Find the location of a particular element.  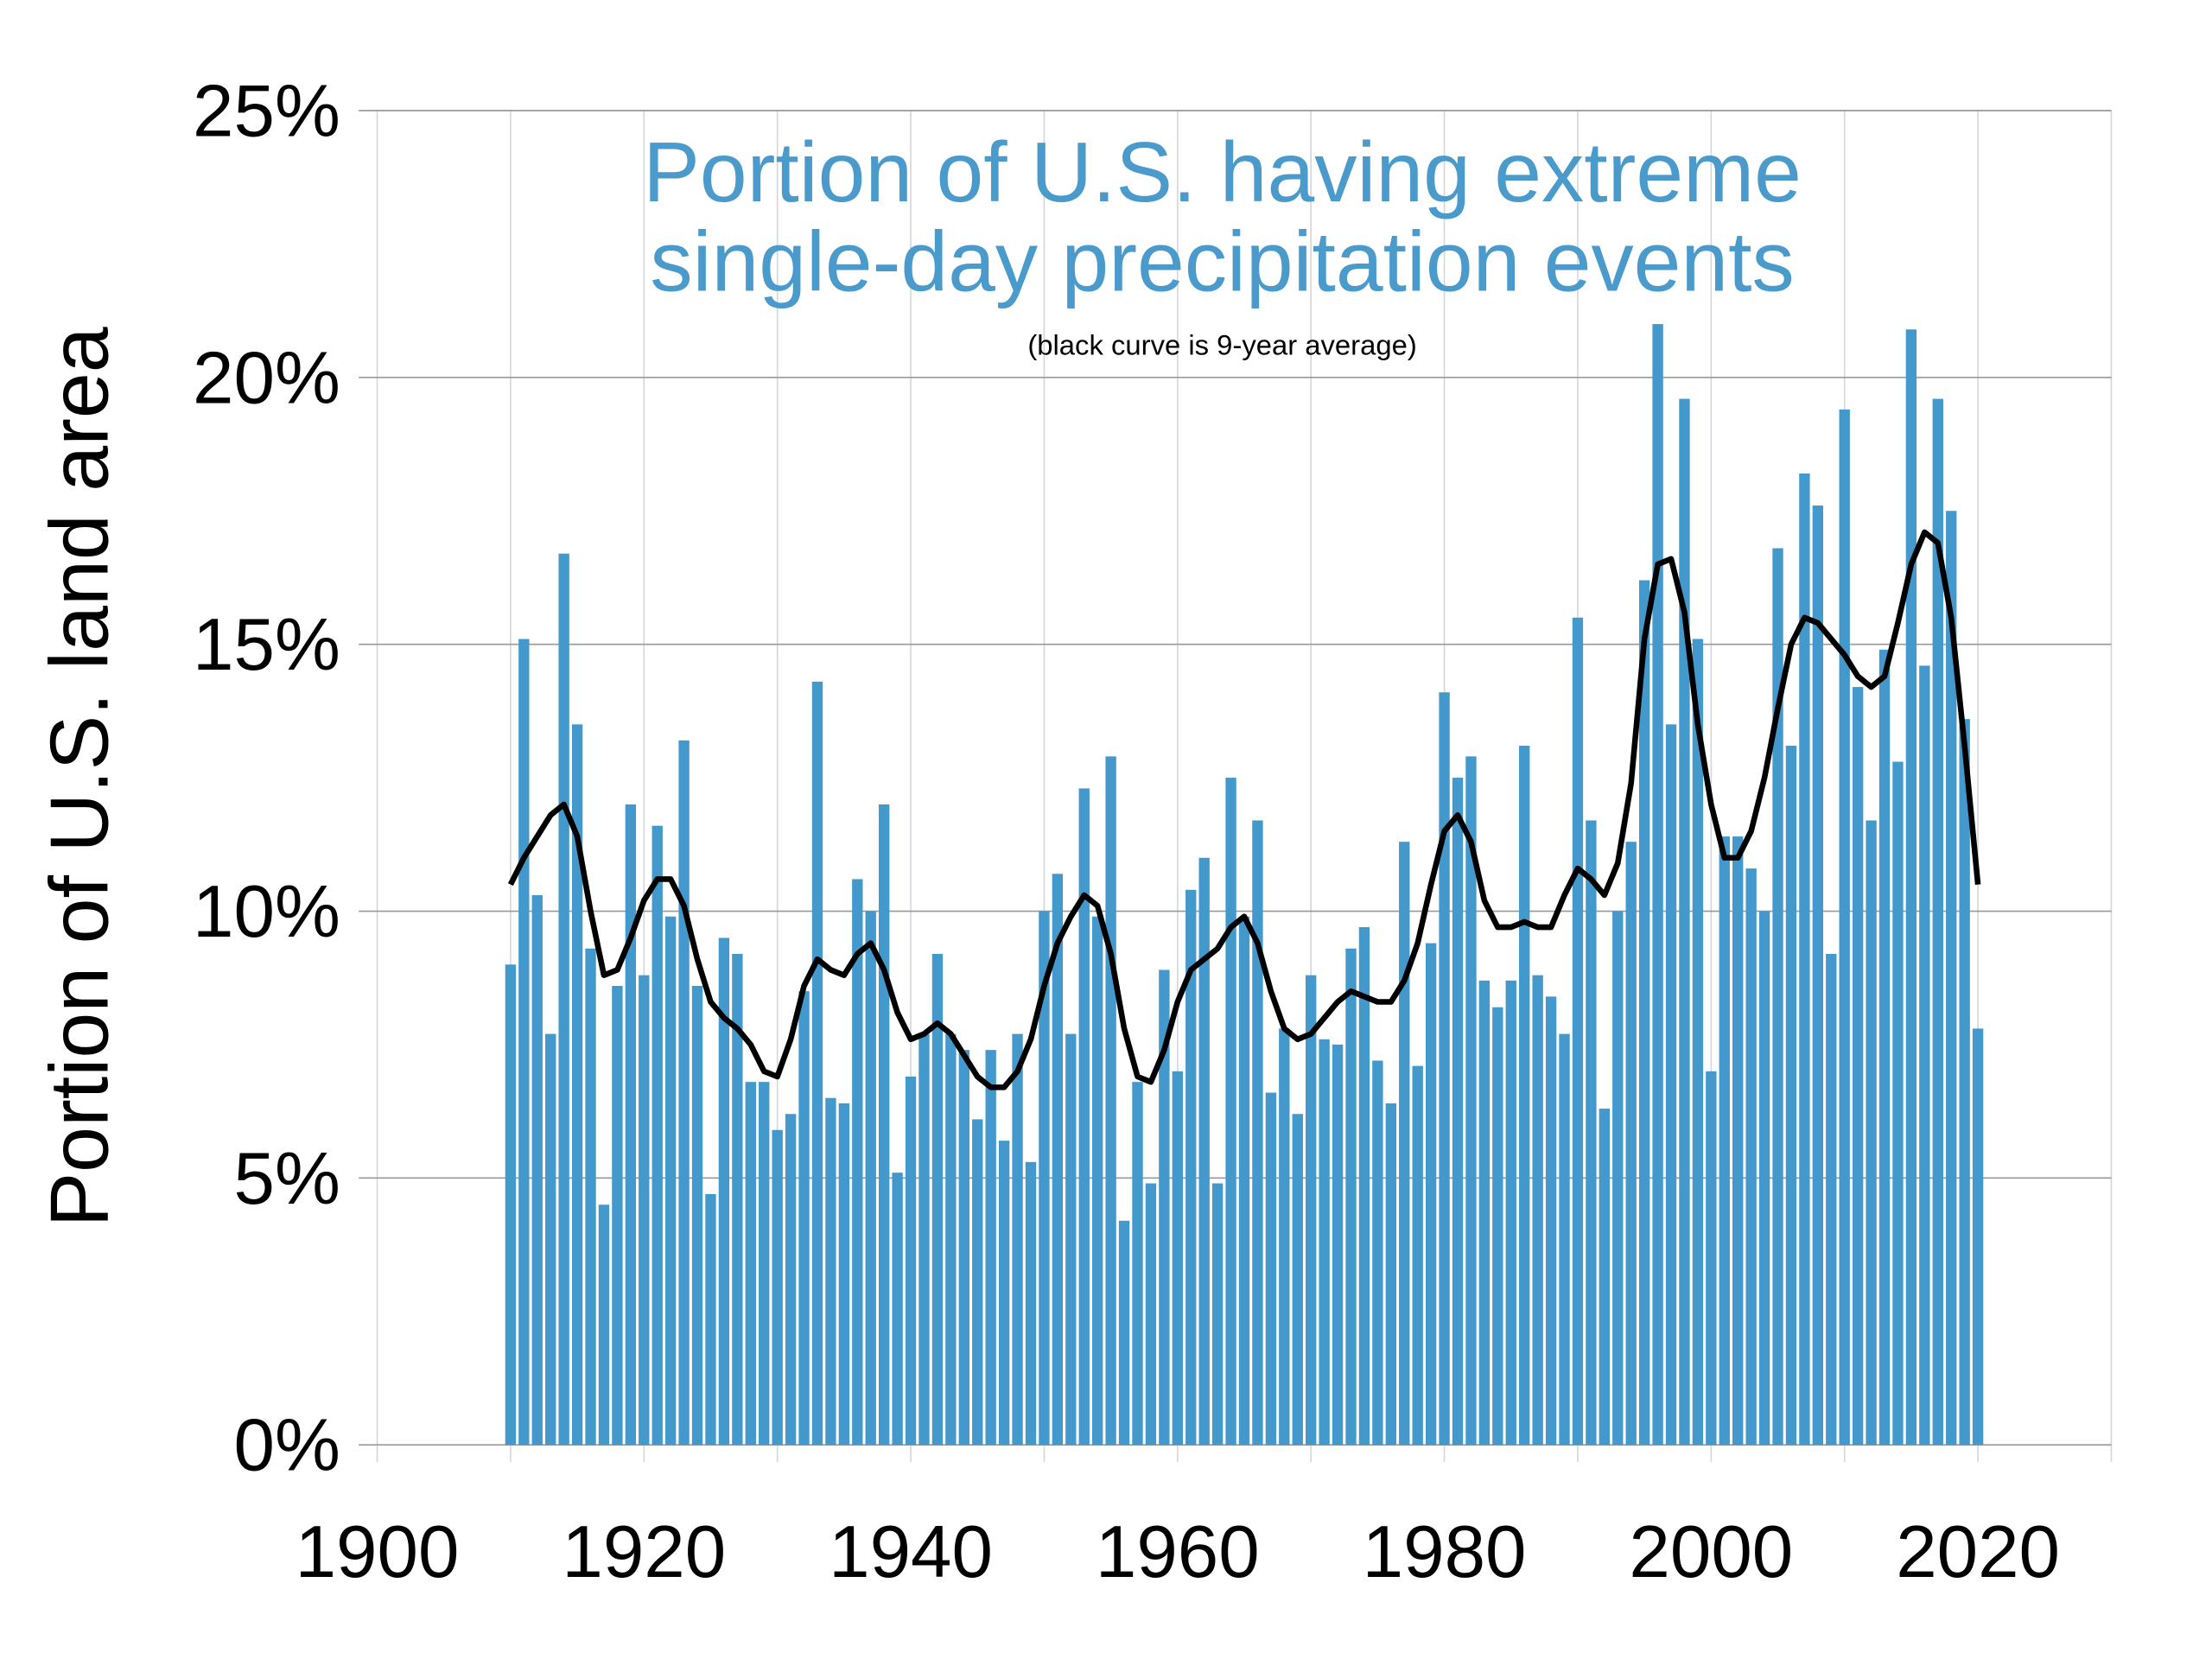

bar-2008 is located at coordinates (1818, 975).